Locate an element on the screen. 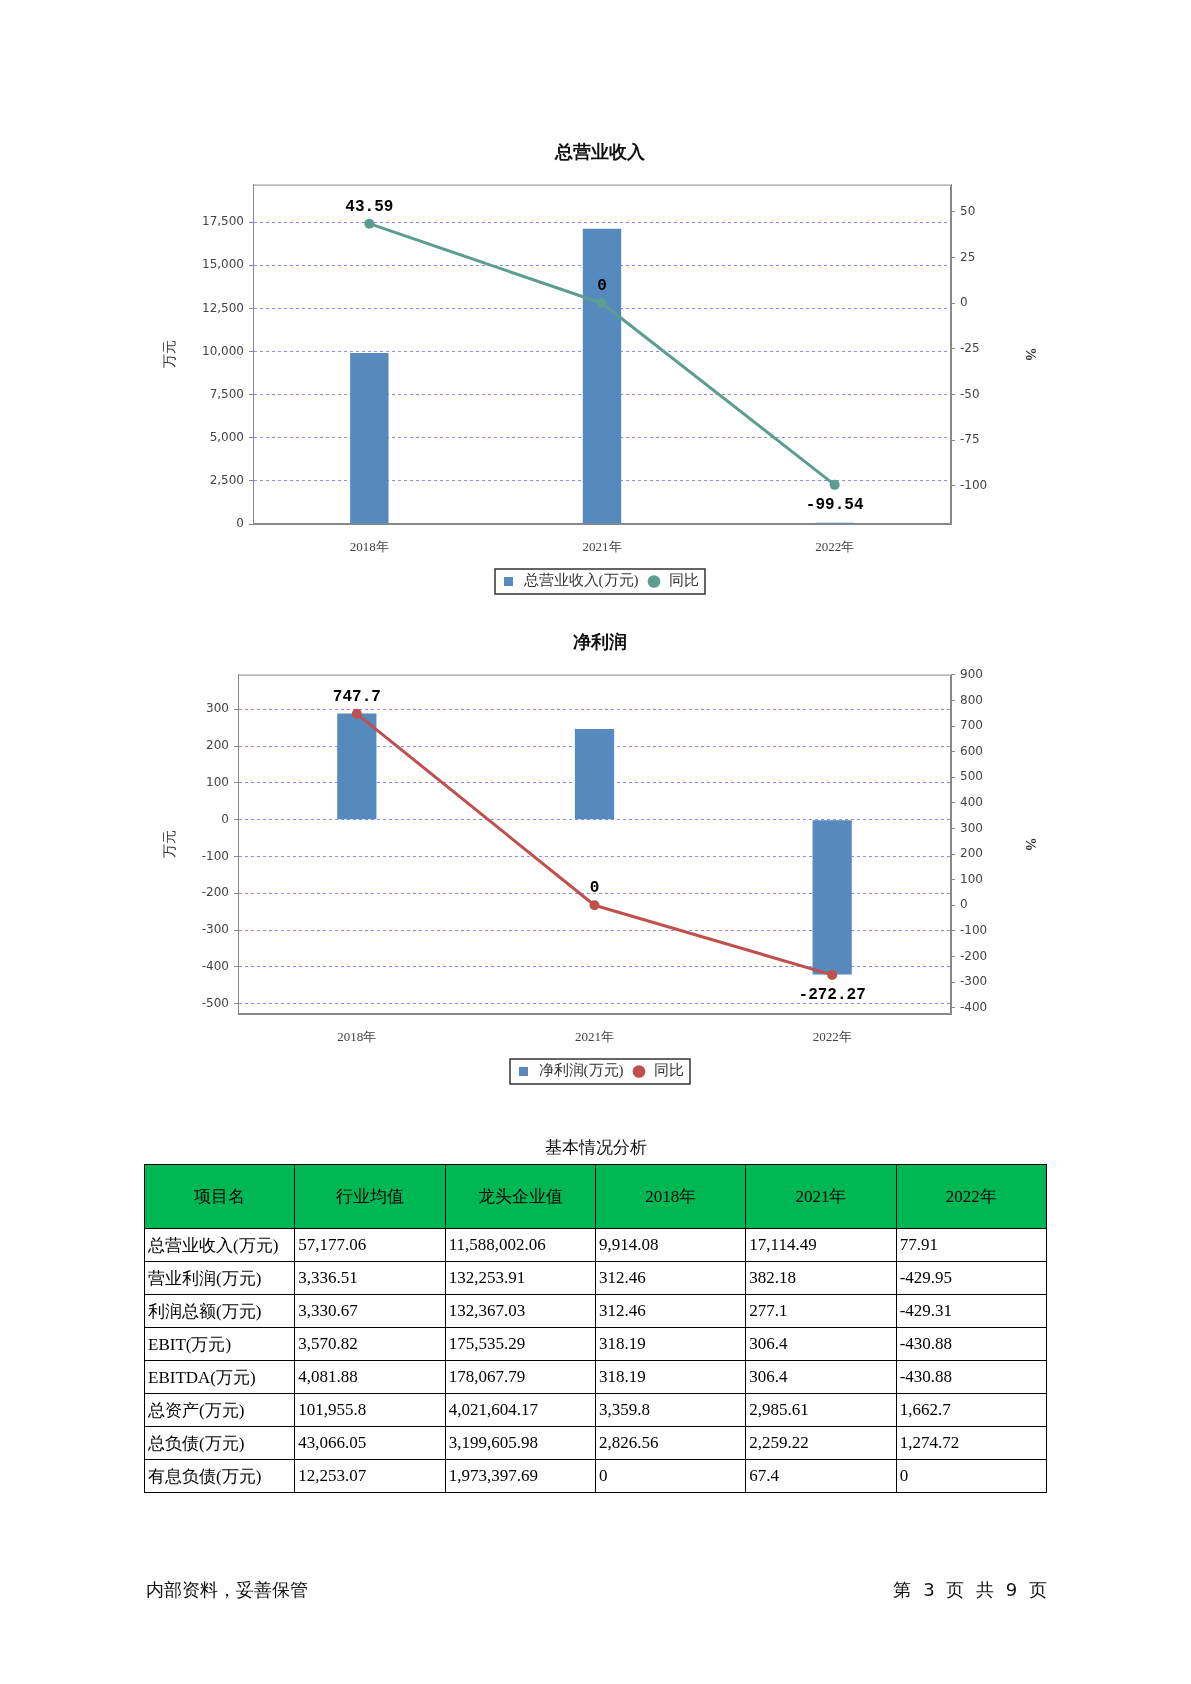 The width and height of the screenshot is (1191, 1684). y-tick-label: -200 is located at coordinates (215, 892).